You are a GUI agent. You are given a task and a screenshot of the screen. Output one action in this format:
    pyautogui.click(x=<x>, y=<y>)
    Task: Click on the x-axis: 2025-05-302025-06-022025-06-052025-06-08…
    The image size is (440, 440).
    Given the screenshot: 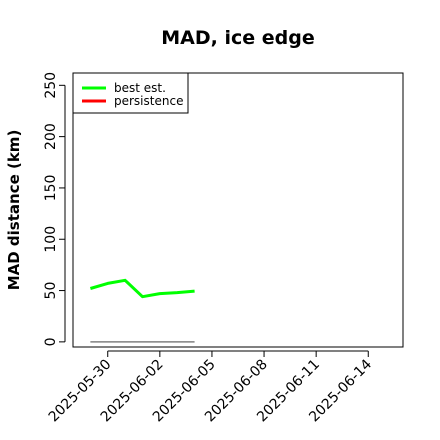 What is the action you would take?
    pyautogui.click(x=210, y=387)
    